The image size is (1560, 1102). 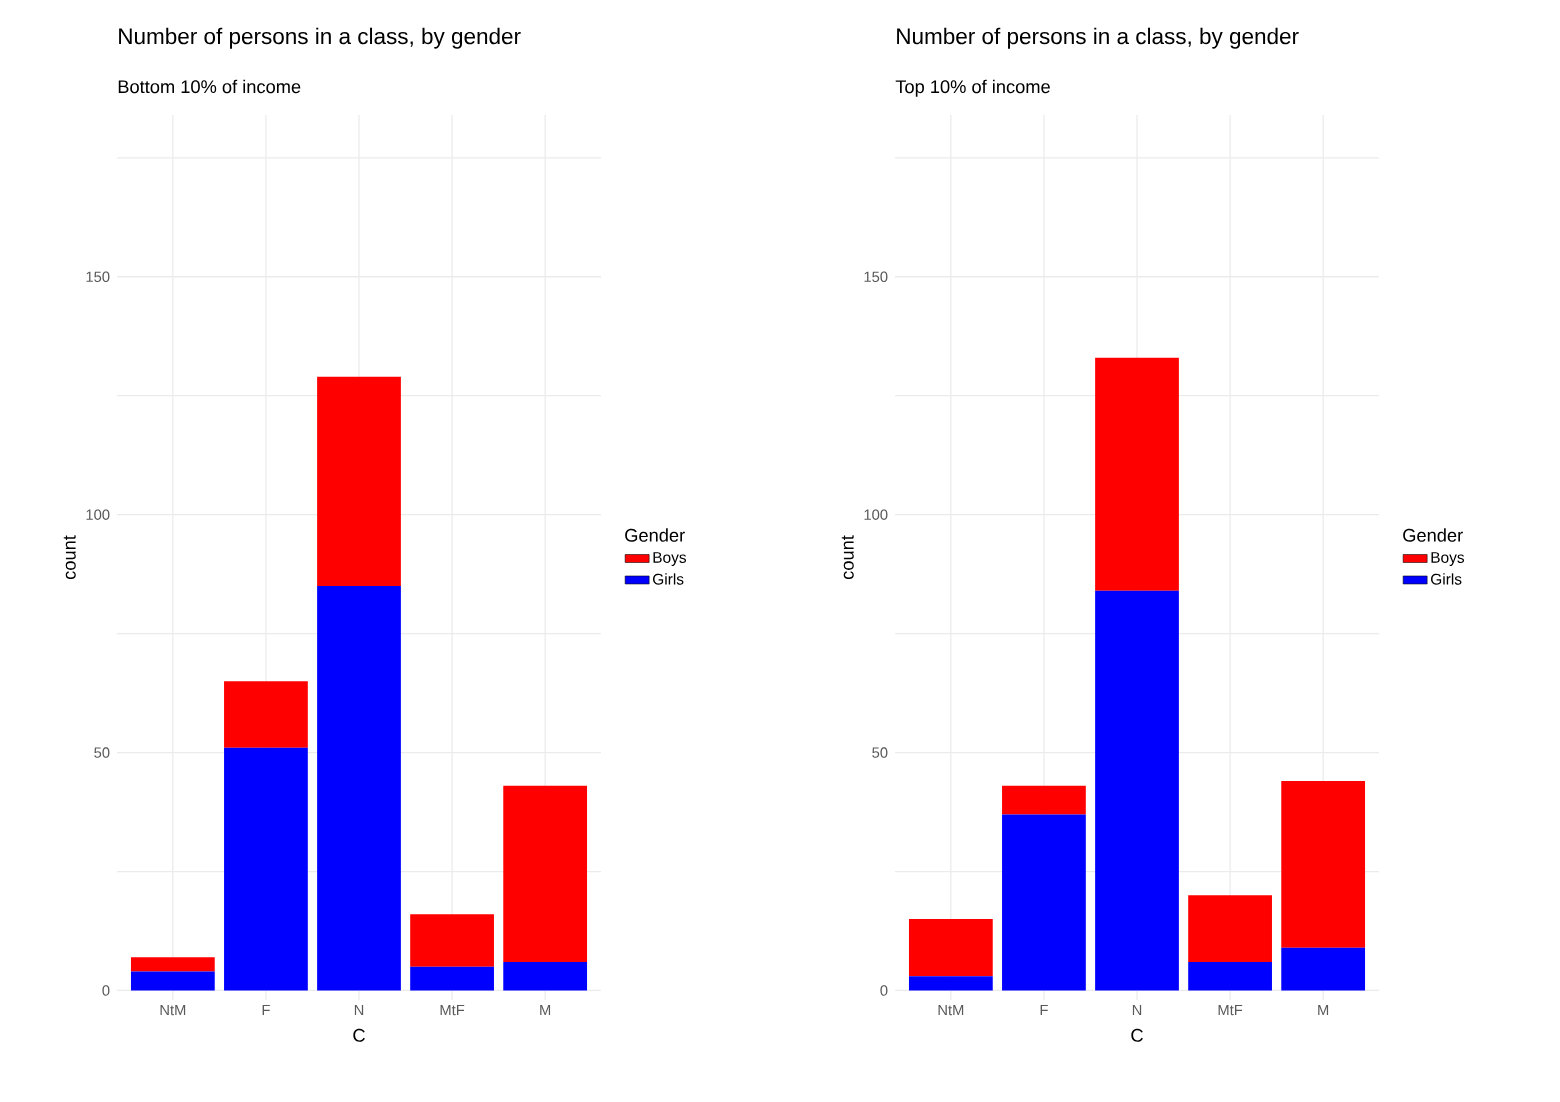 I want to click on chart-subtitle: Top 10% of income, so click(x=972, y=88).